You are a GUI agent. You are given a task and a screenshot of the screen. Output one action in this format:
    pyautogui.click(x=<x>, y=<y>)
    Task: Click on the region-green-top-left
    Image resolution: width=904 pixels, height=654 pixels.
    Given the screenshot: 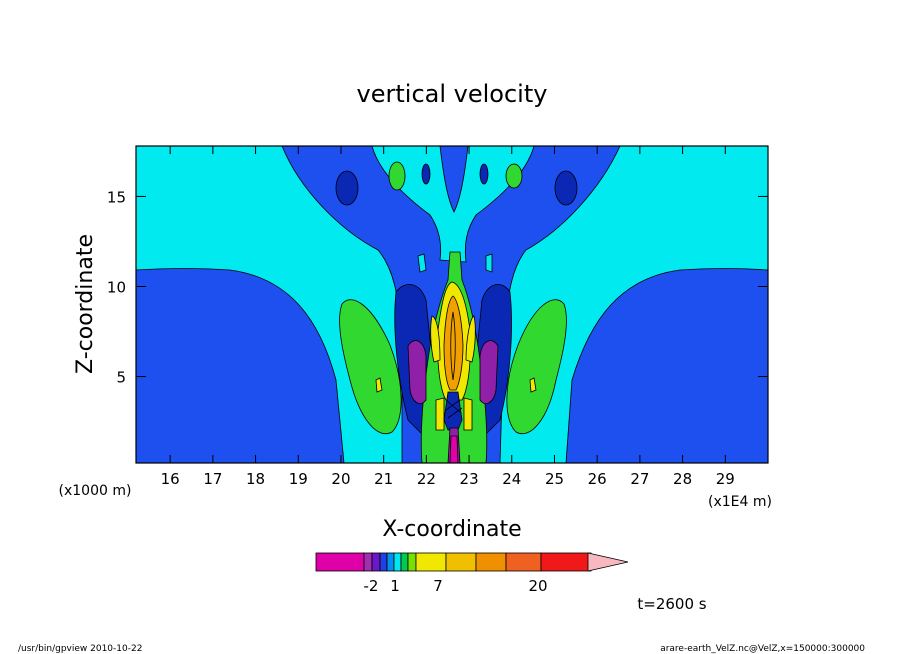 What is the action you would take?
    pyautogui.click(x=397, y=176)
    